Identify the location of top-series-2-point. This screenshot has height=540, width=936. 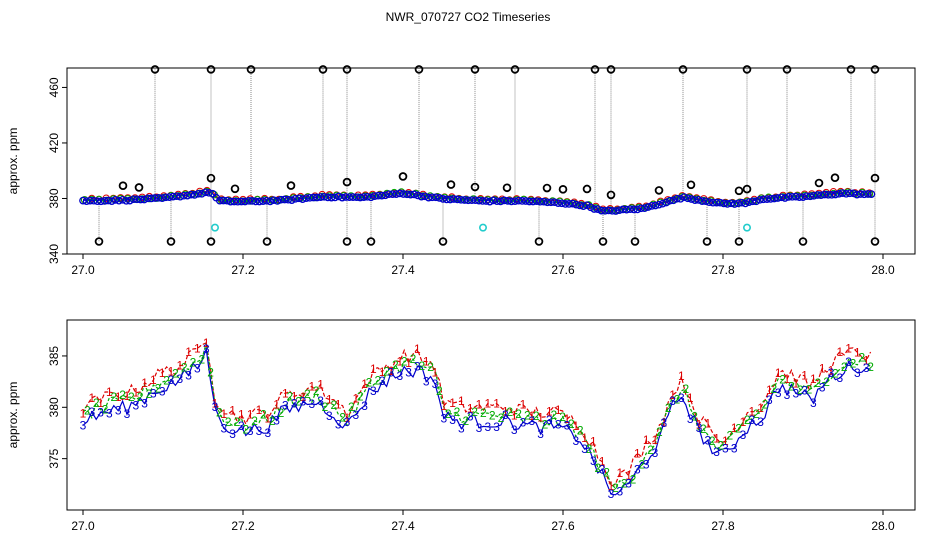
(394, 192).